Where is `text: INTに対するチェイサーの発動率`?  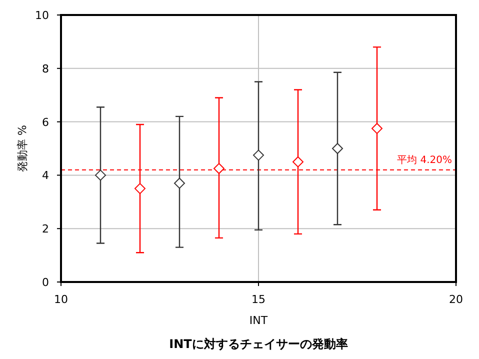
text: INTに対するチェイサーの発動率 is located at coordinates (258, 344).